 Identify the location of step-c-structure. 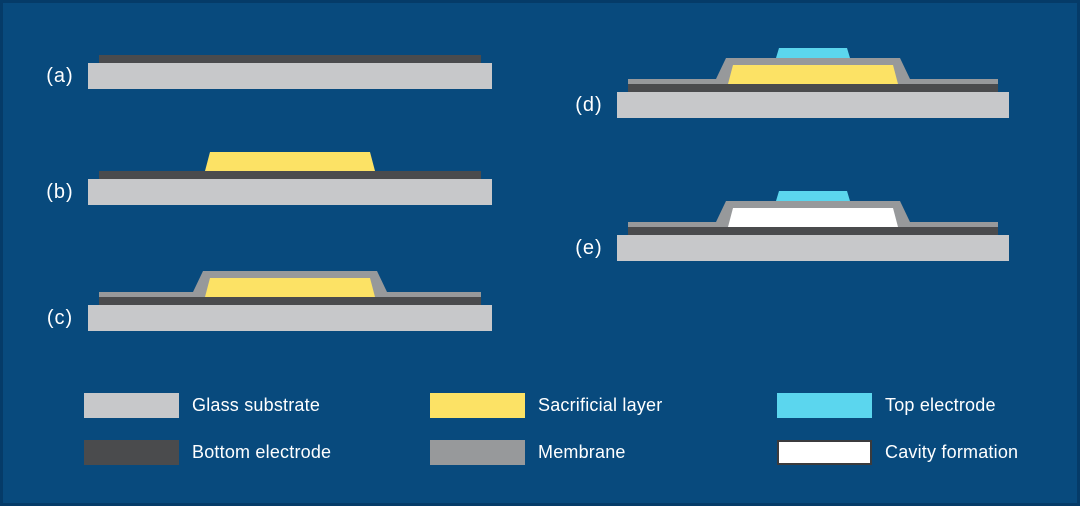
(290, 301).